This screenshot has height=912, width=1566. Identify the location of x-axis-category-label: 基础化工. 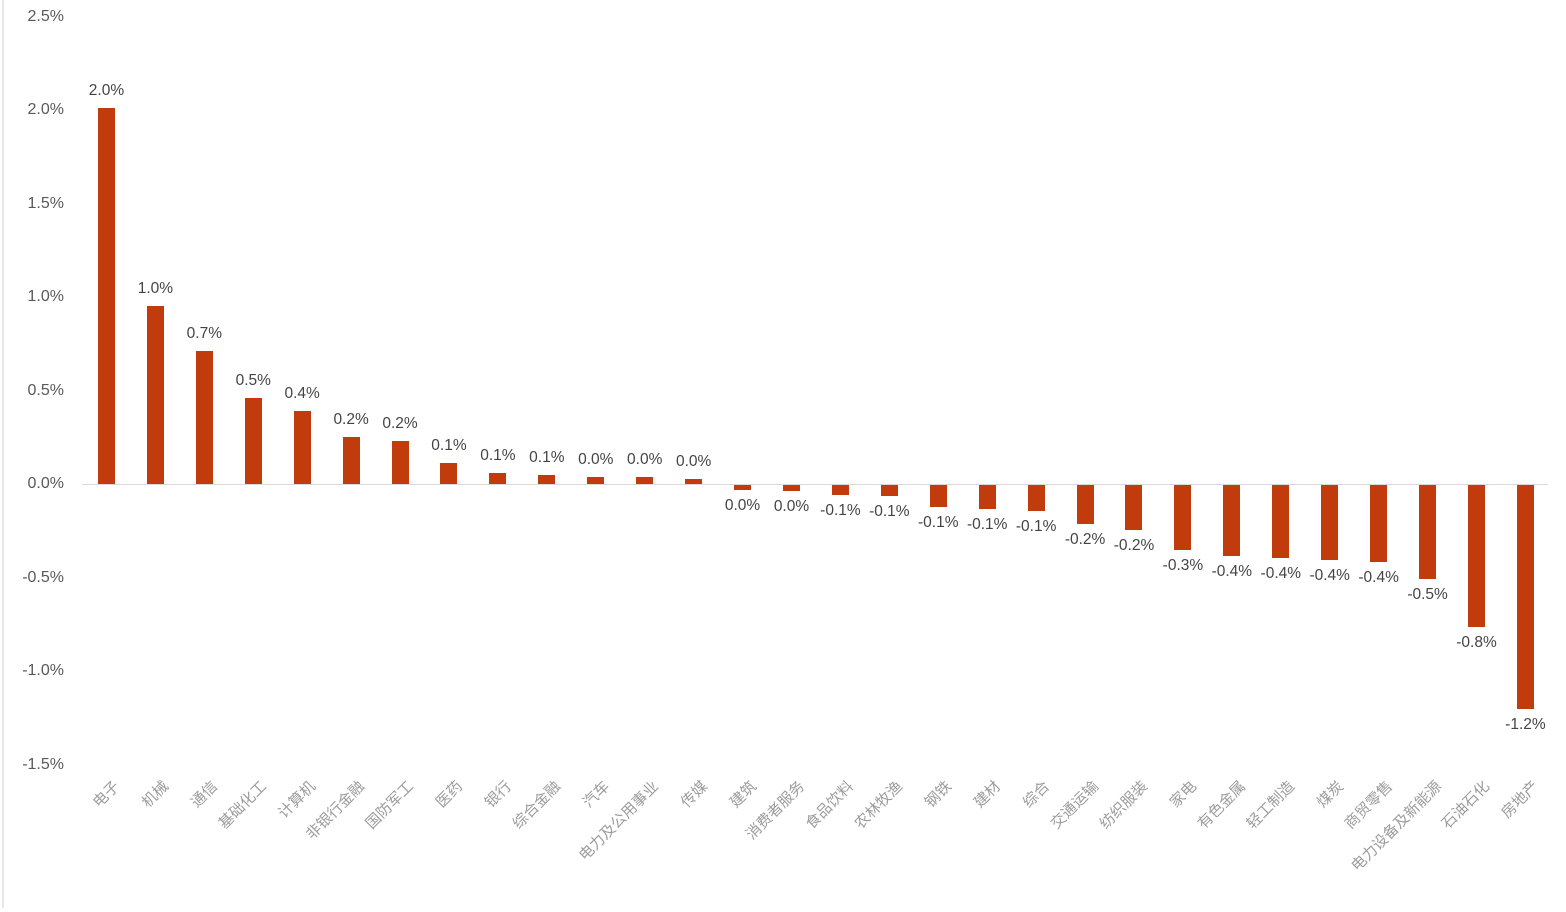
(243, 805).